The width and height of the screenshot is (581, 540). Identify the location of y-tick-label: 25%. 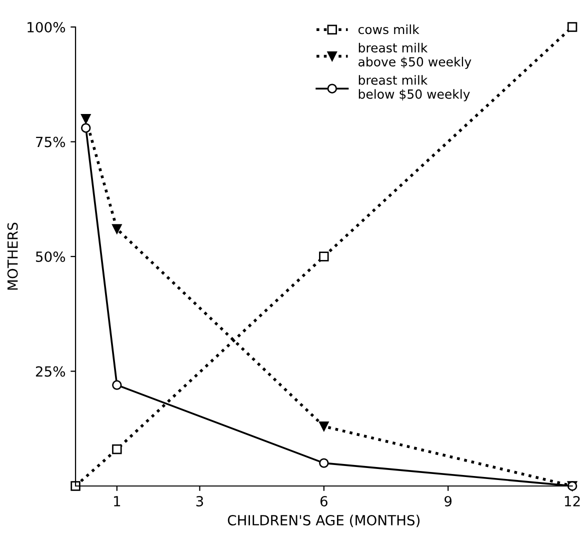
(51, 371).